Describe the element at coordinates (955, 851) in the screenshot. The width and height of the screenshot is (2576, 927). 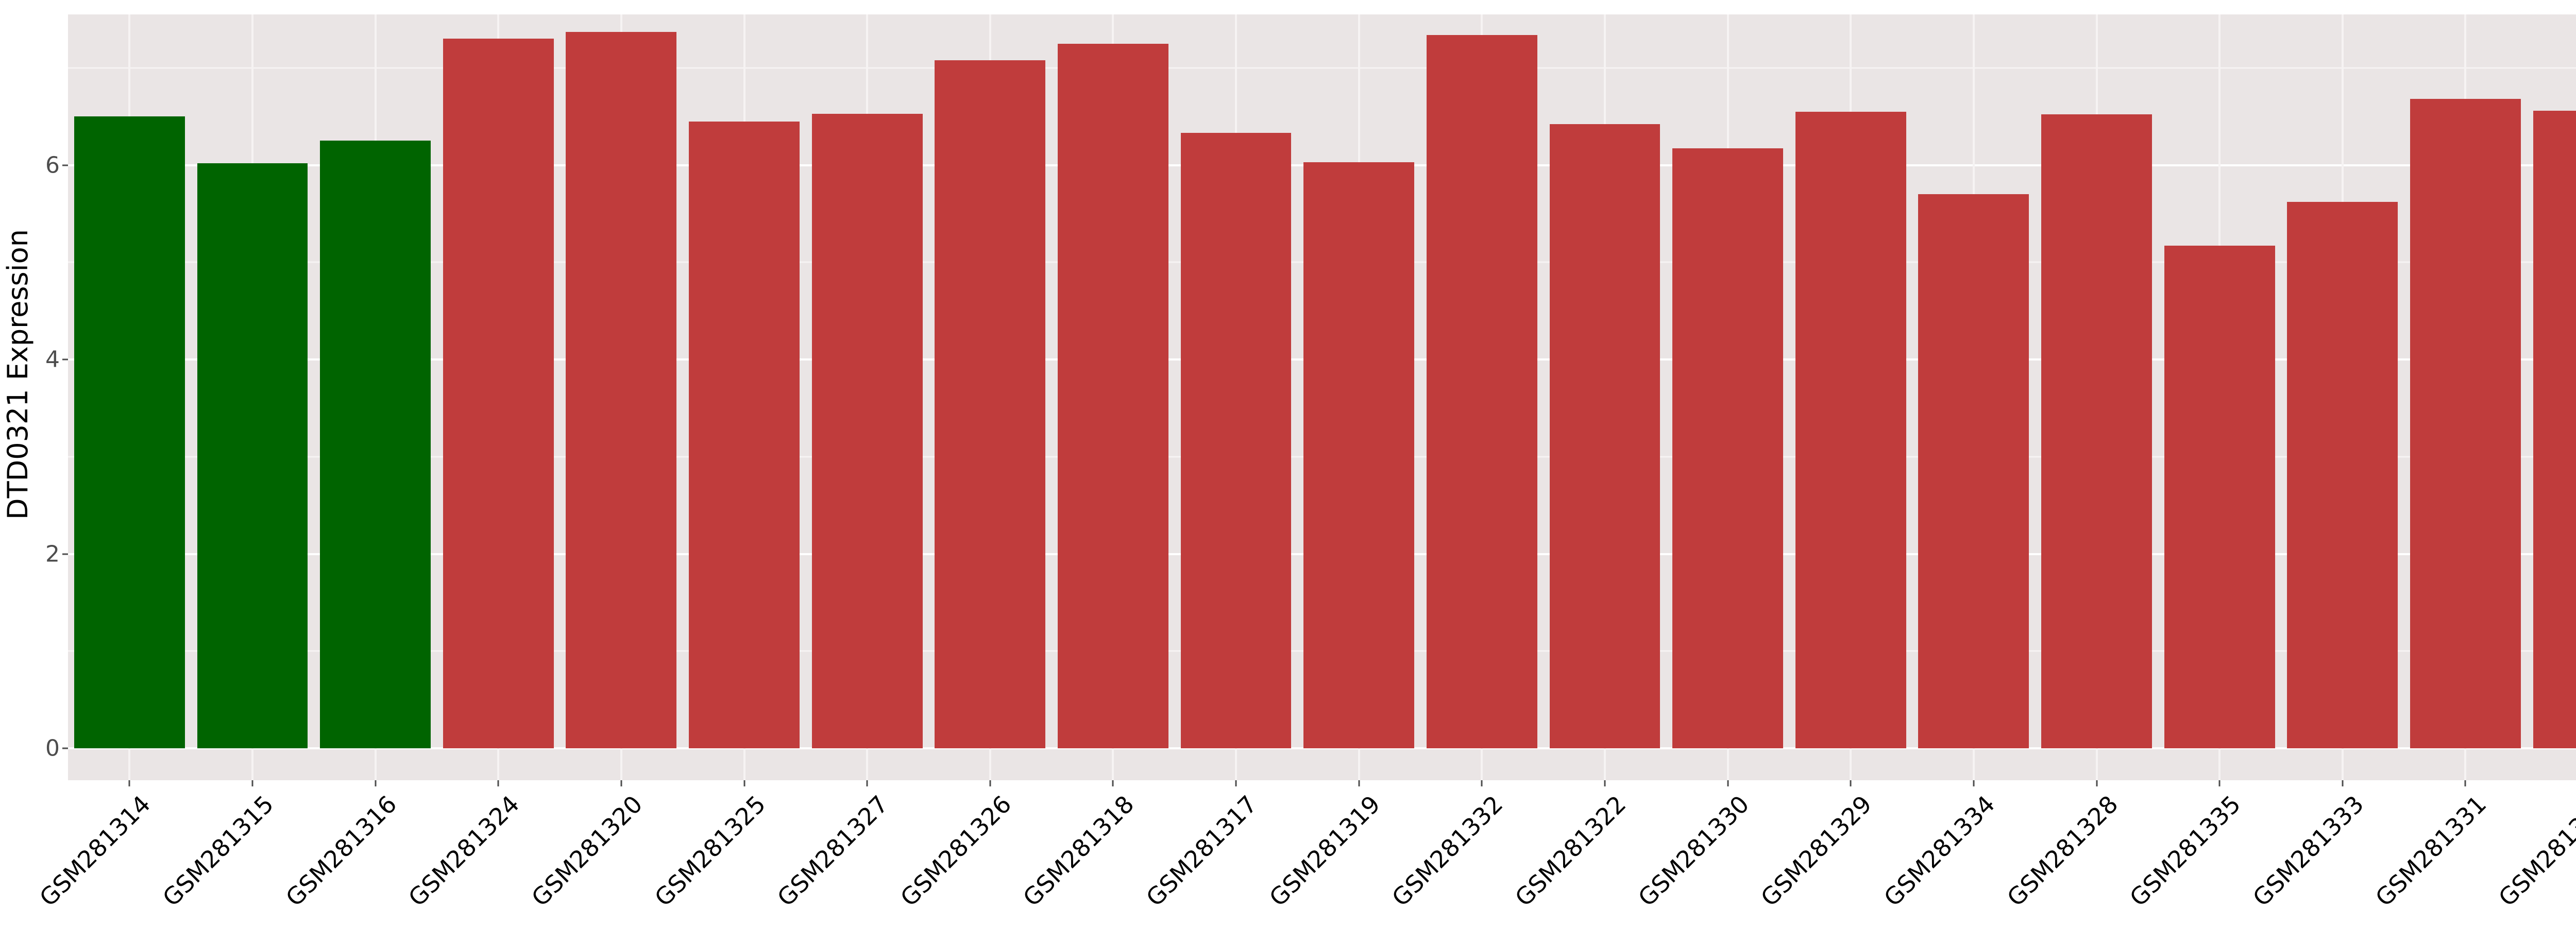
I see `x-axis-tick-label: GSM281326` at that location.